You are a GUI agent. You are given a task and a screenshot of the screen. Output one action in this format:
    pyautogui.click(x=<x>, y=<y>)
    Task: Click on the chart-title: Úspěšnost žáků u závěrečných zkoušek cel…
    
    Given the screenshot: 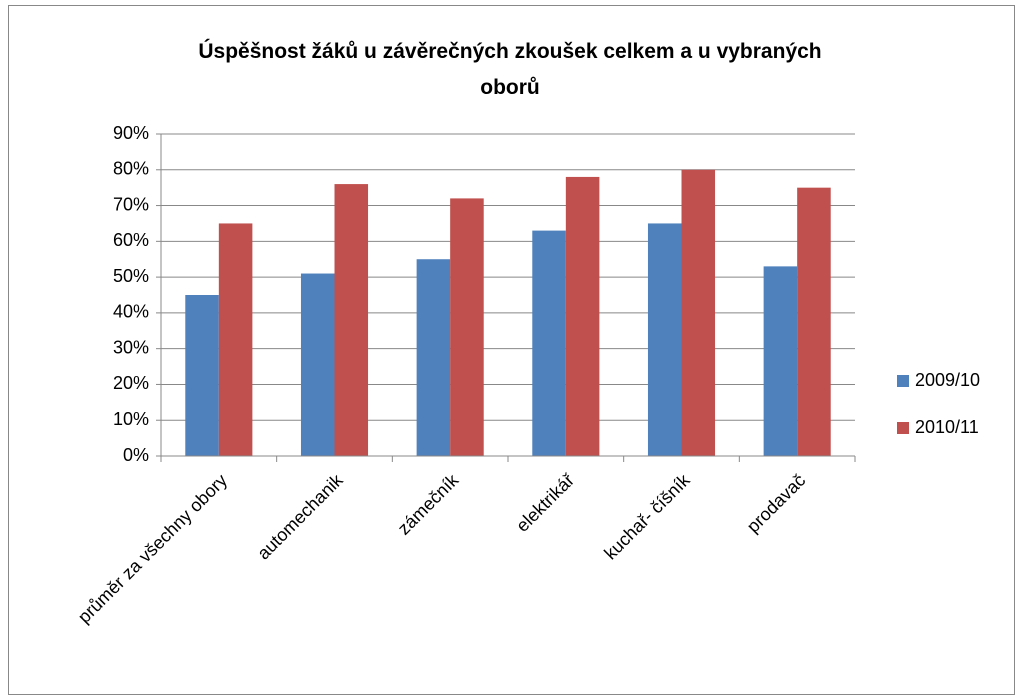 What is the action you would take?
    pyautogui.click(x=510, y=69)
    